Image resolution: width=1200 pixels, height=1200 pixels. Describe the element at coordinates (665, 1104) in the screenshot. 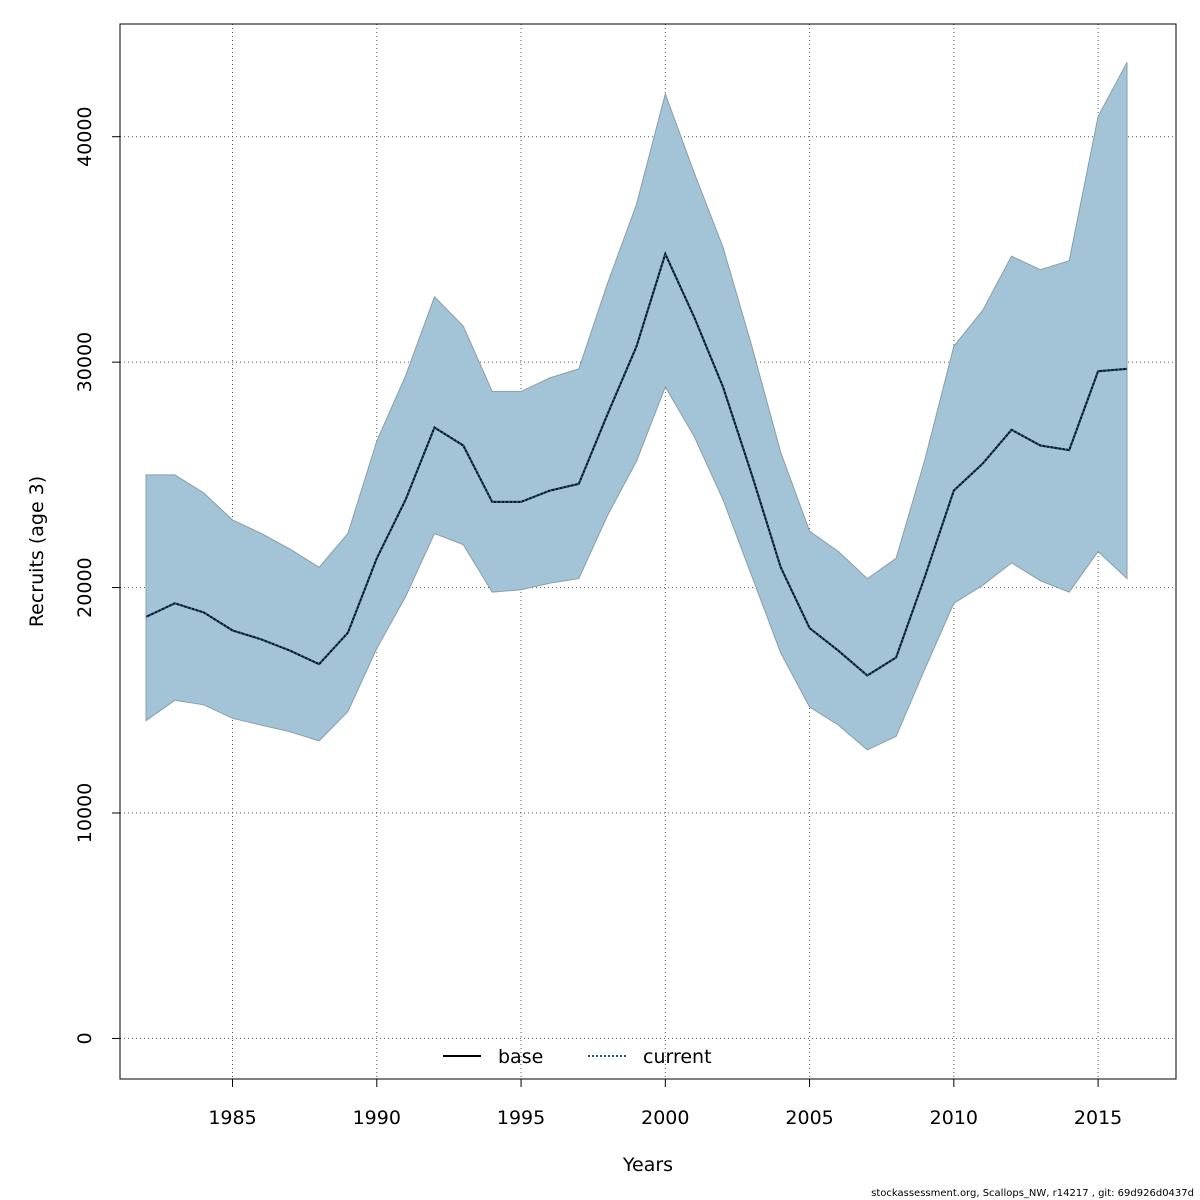

I see `x-axis: 1985 1990 1995 2000 2005 2010 2015` at that location.